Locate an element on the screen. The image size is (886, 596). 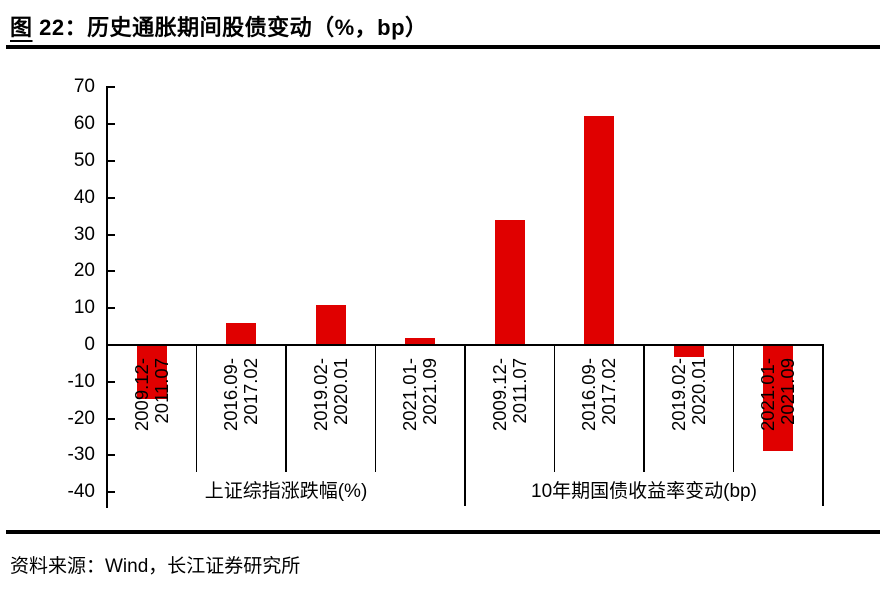
y-axis-tick-label: 0 is located at coordinates (89, 344).